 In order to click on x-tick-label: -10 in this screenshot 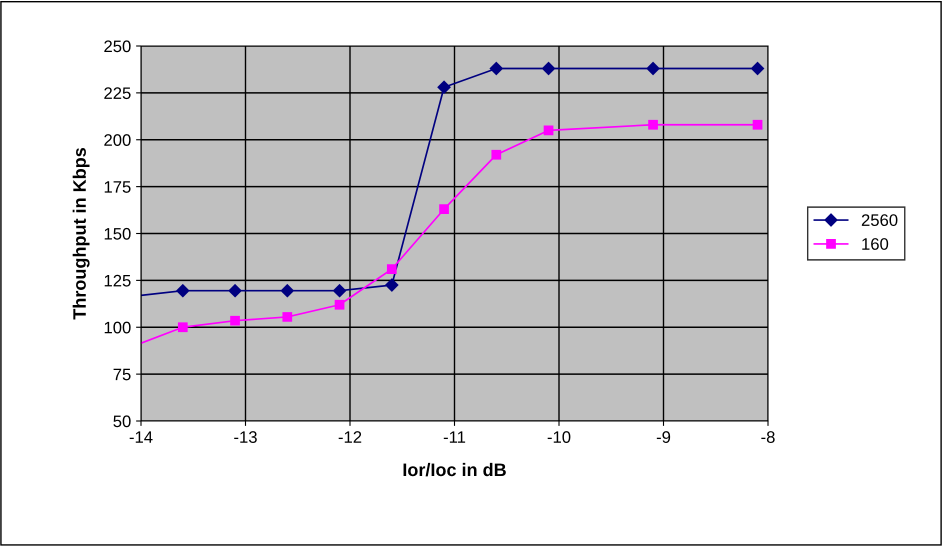, I will do `click(559, 437)`.